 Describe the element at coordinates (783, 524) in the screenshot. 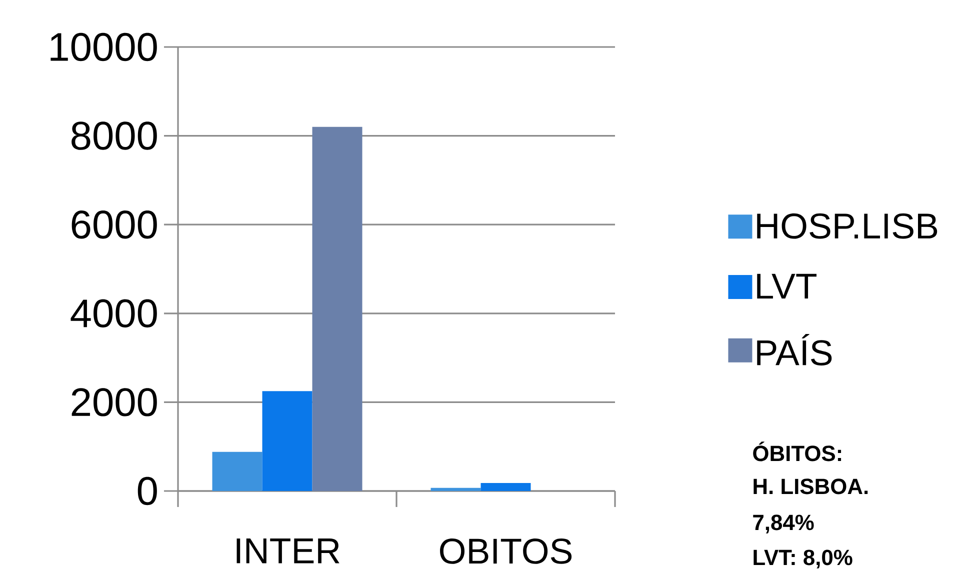

I see `text: 7,84%` at that location.